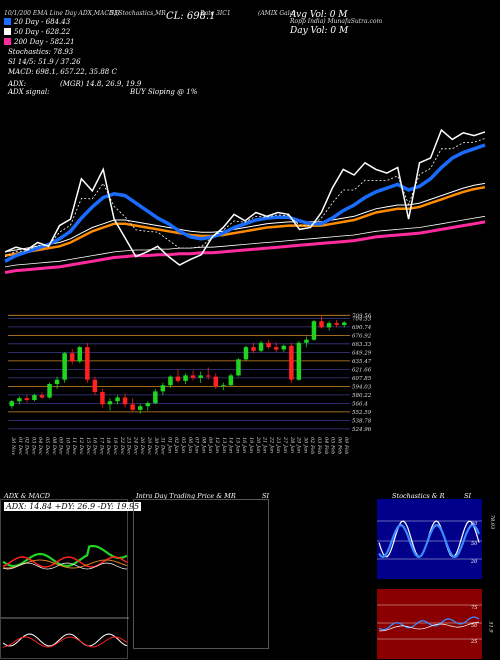 The width and height of the screenshot is (500, 660). What do you see at coordinates (149, 445) in the screenshot?
I see `date-tick-label: 29 Dec` at bounding box center [149, 445].